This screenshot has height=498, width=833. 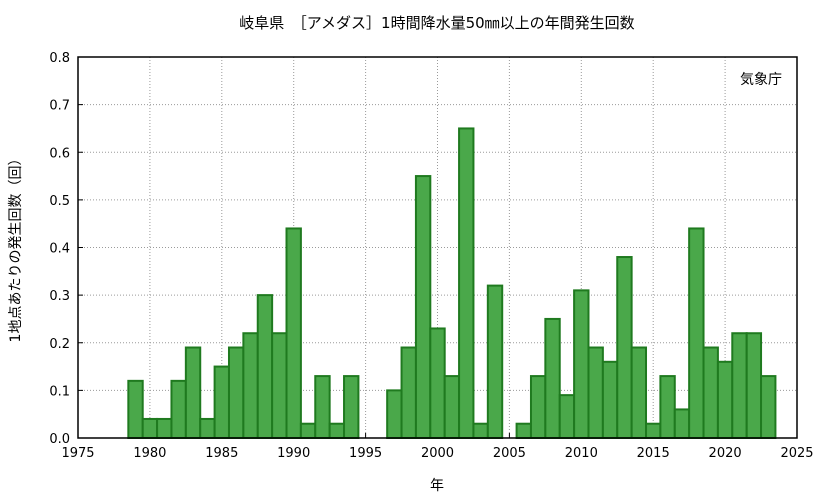 What do you see at coordinates (59, 344) in the screenshot?
I see `y-tick-label: 0.2` at bounding box center [59, 344].